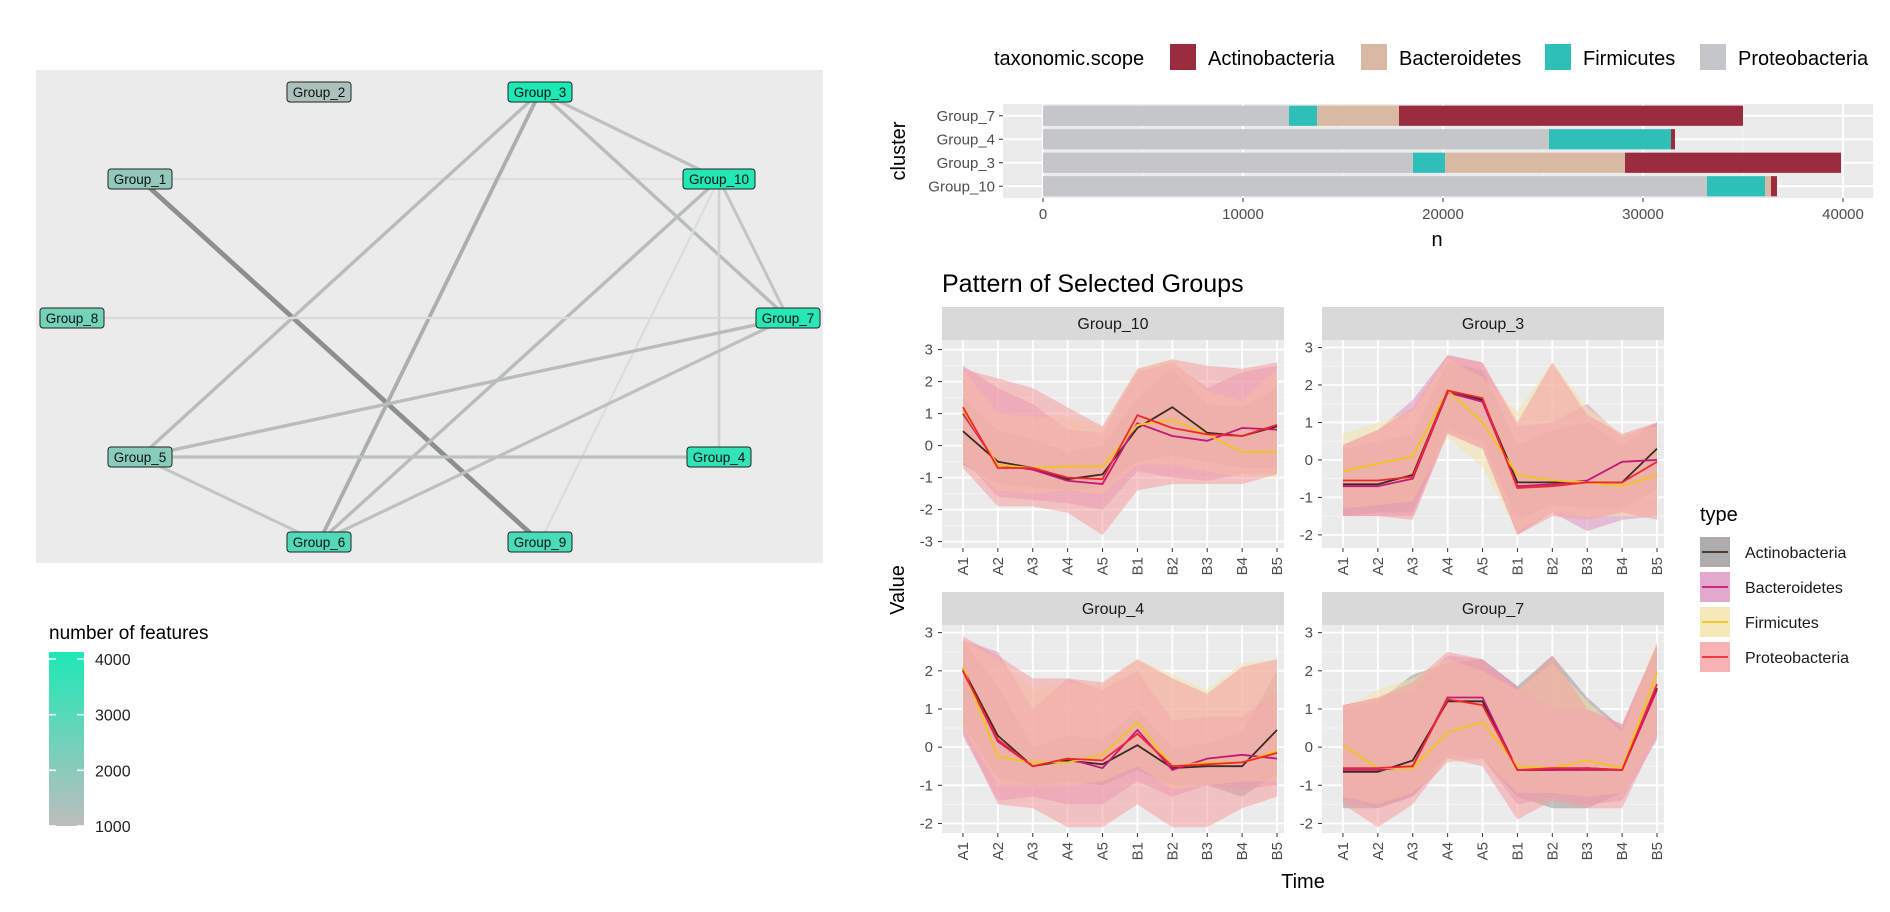 The image size is (1890, 912). I want to click on facet-strip-label: Group_4, so click(1113, 609).